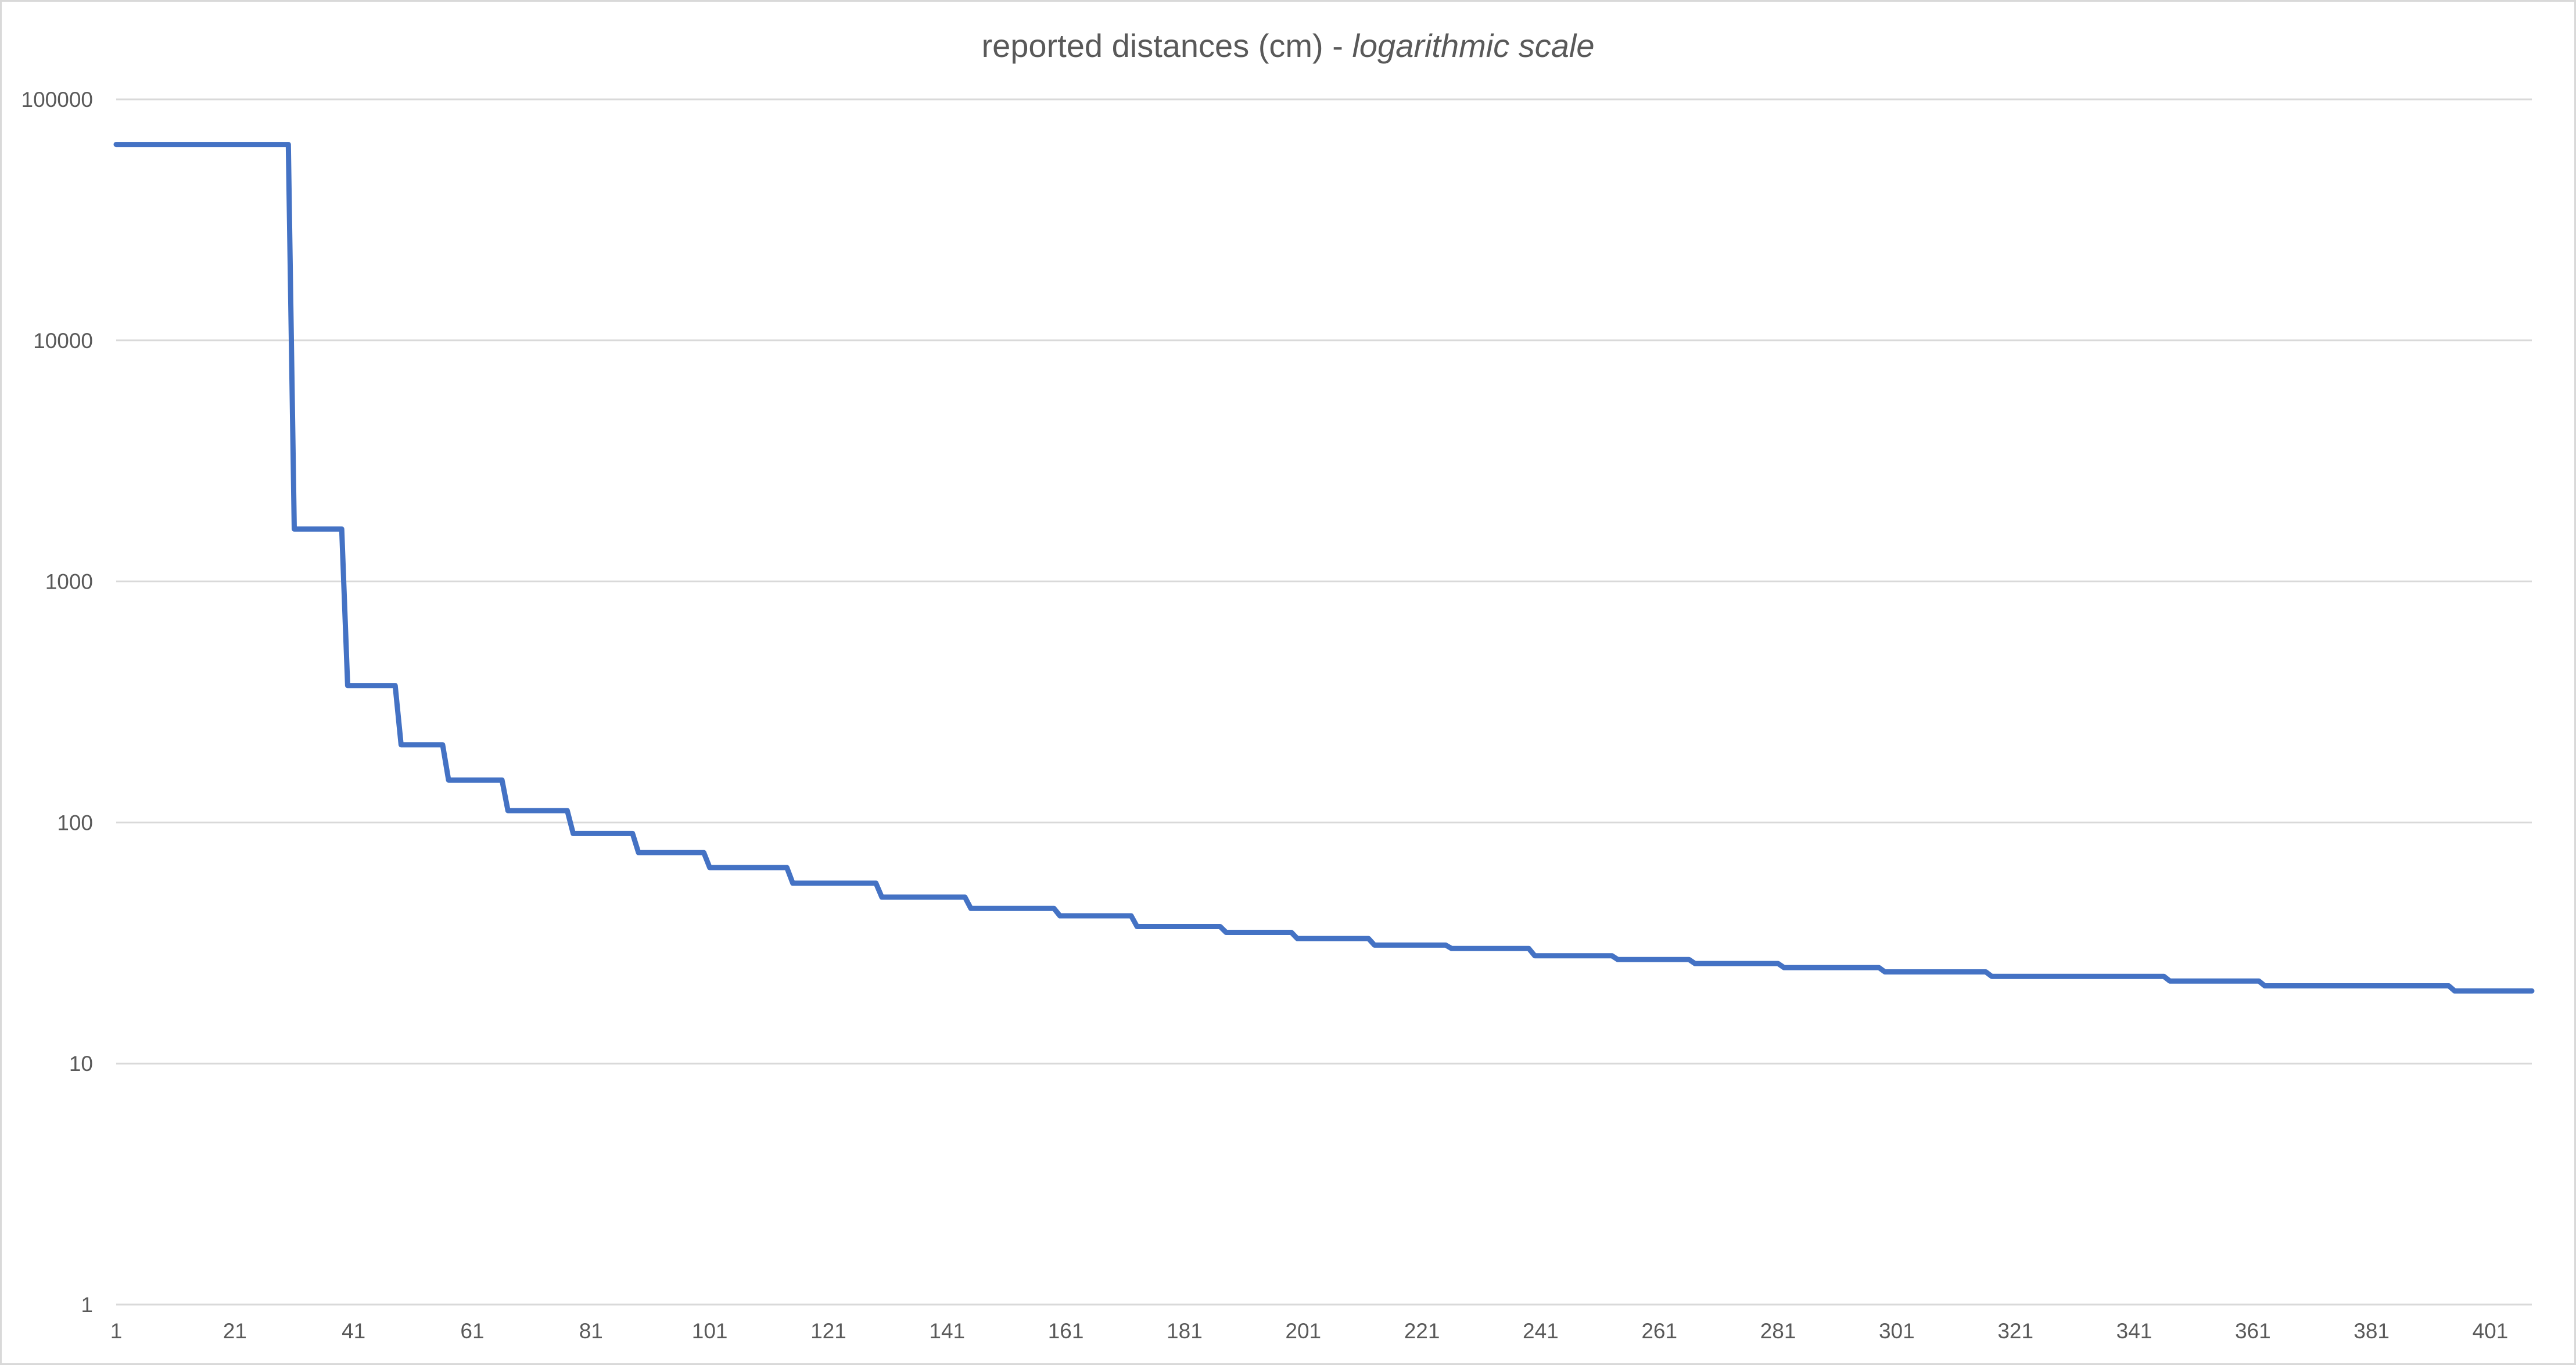 This screenshot has height=1365, width=2576. Describe the element at coordinates (57, 702) in the screenshot. I see `y-axis-tick-labels: 1 10 100 1000 10000 100000` at that location.